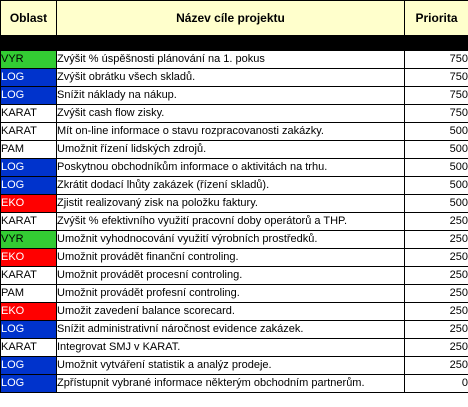 The width and height of the screenshot is (468, 407). Describe the element at coordinates (230, 77) in the screenshot. I see `goal-name-cell: Zvýšit obrátku všech skladů.` at that location.